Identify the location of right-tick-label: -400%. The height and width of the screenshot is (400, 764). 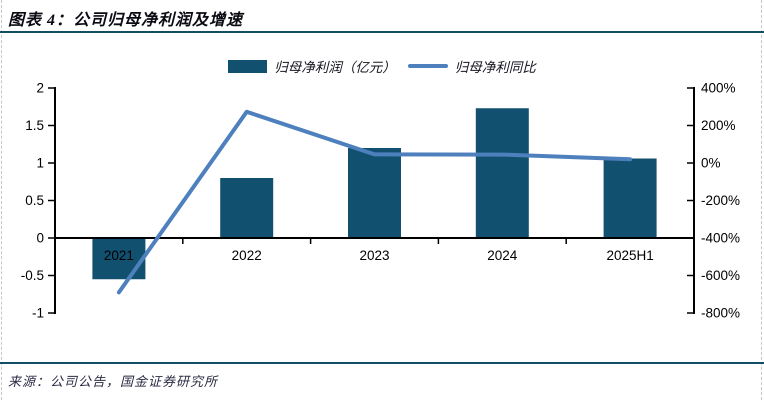
(720, 238).